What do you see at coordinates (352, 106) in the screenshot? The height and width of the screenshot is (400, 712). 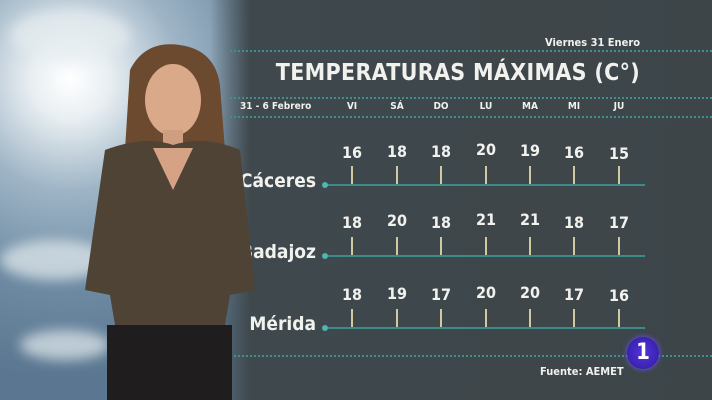 I see `day-header: VI` at bounding box center [352, 106].